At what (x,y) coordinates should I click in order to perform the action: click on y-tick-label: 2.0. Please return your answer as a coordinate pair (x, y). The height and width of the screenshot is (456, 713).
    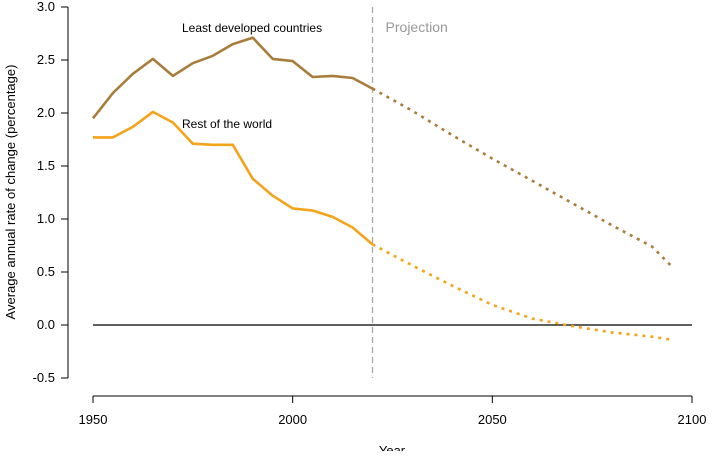
    Looking at the image, I should click on (46, 112).